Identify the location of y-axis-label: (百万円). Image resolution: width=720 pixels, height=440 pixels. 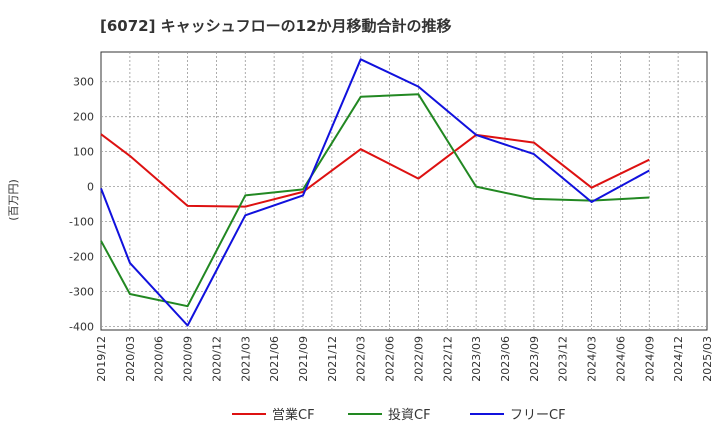
(13, 200).